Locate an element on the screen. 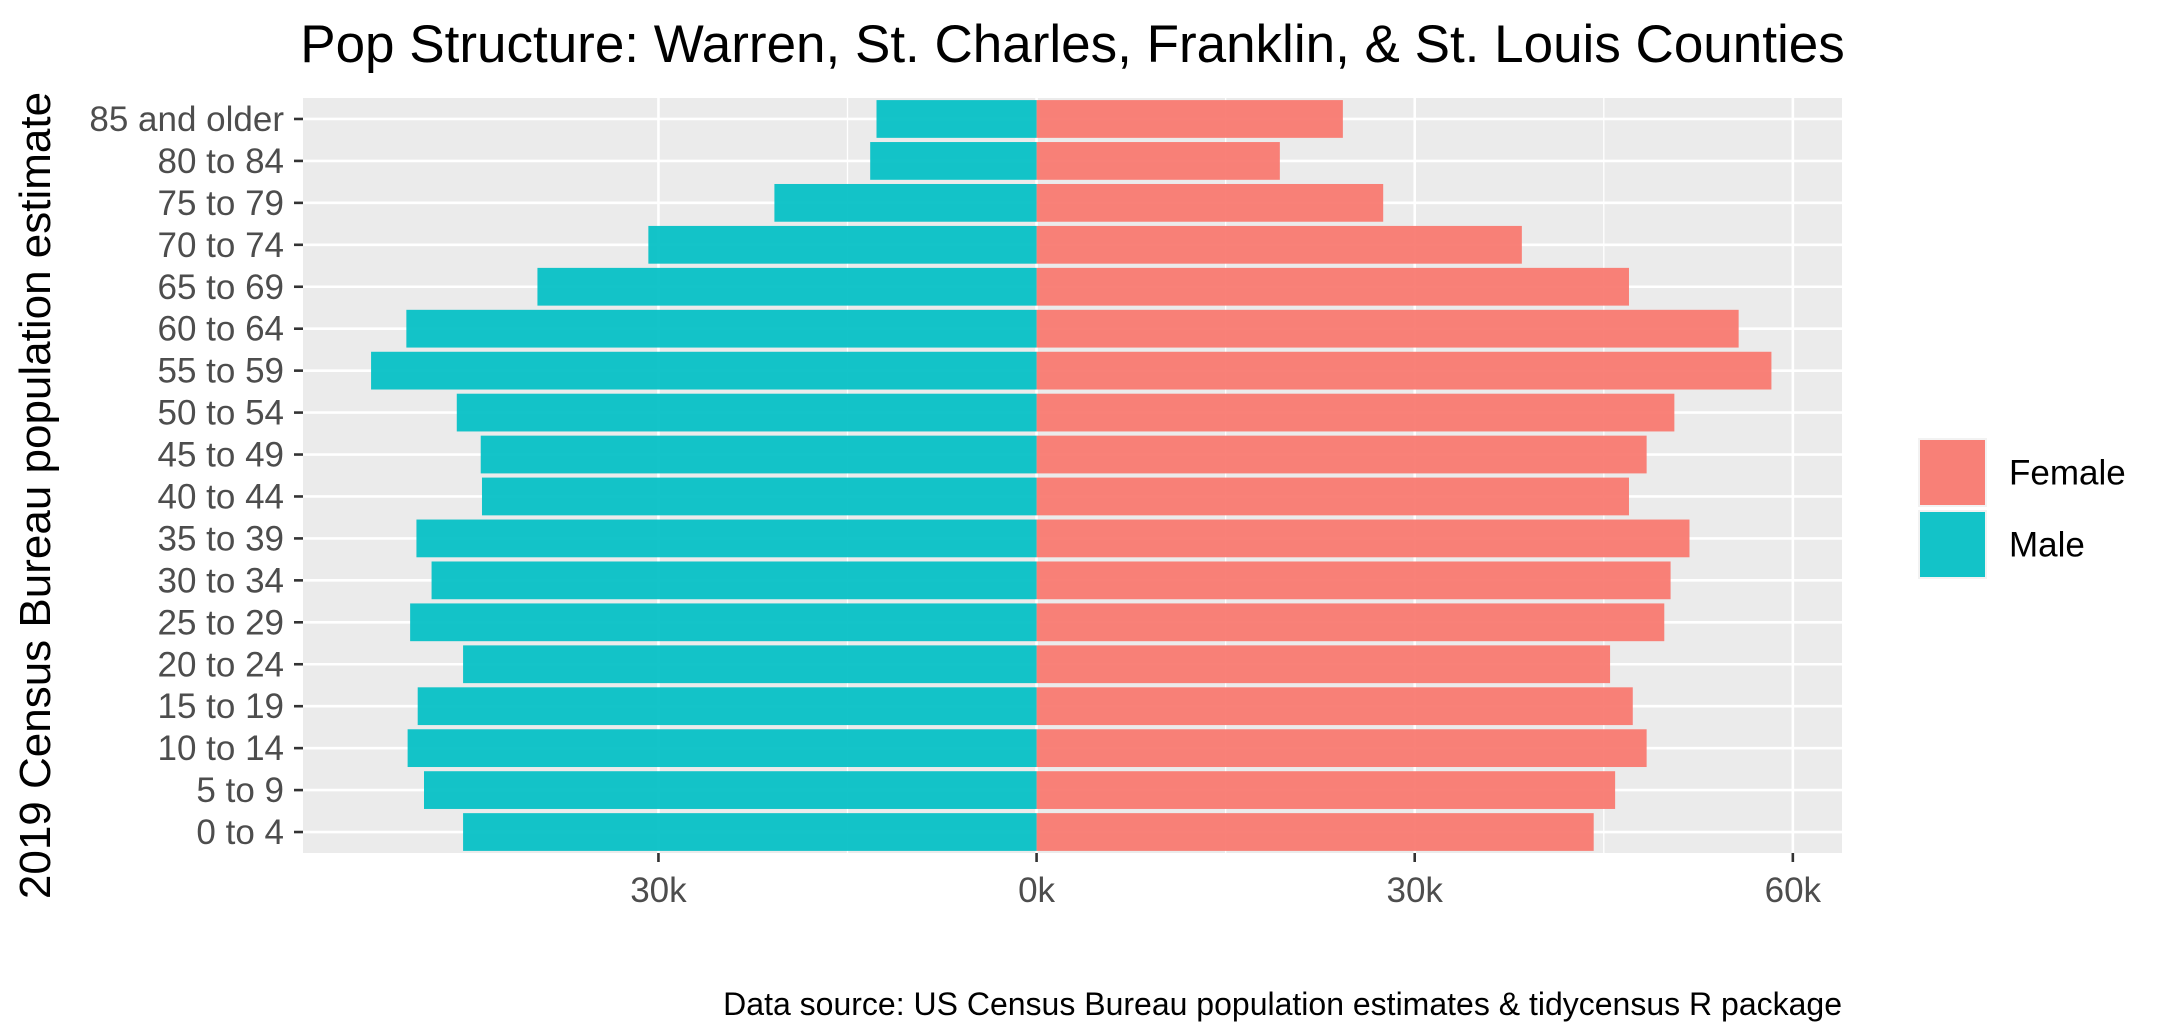 The image size is (2158, 1033). x-axis-ticks: 30k 0k 30k 60k is located at coordinates (1226, 881).